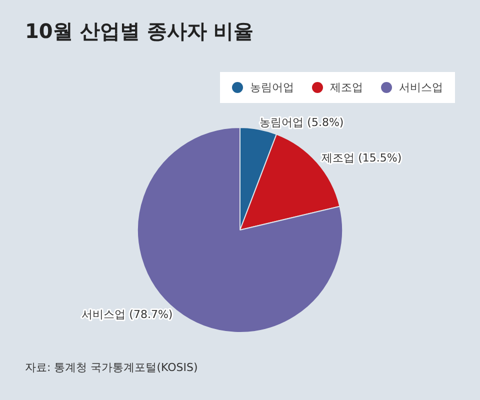  What do you see at coordinates (127, 314) in the screenshot?
I see `category-label: 서비스업 (78.7%)` at bounding box center [127, 314].